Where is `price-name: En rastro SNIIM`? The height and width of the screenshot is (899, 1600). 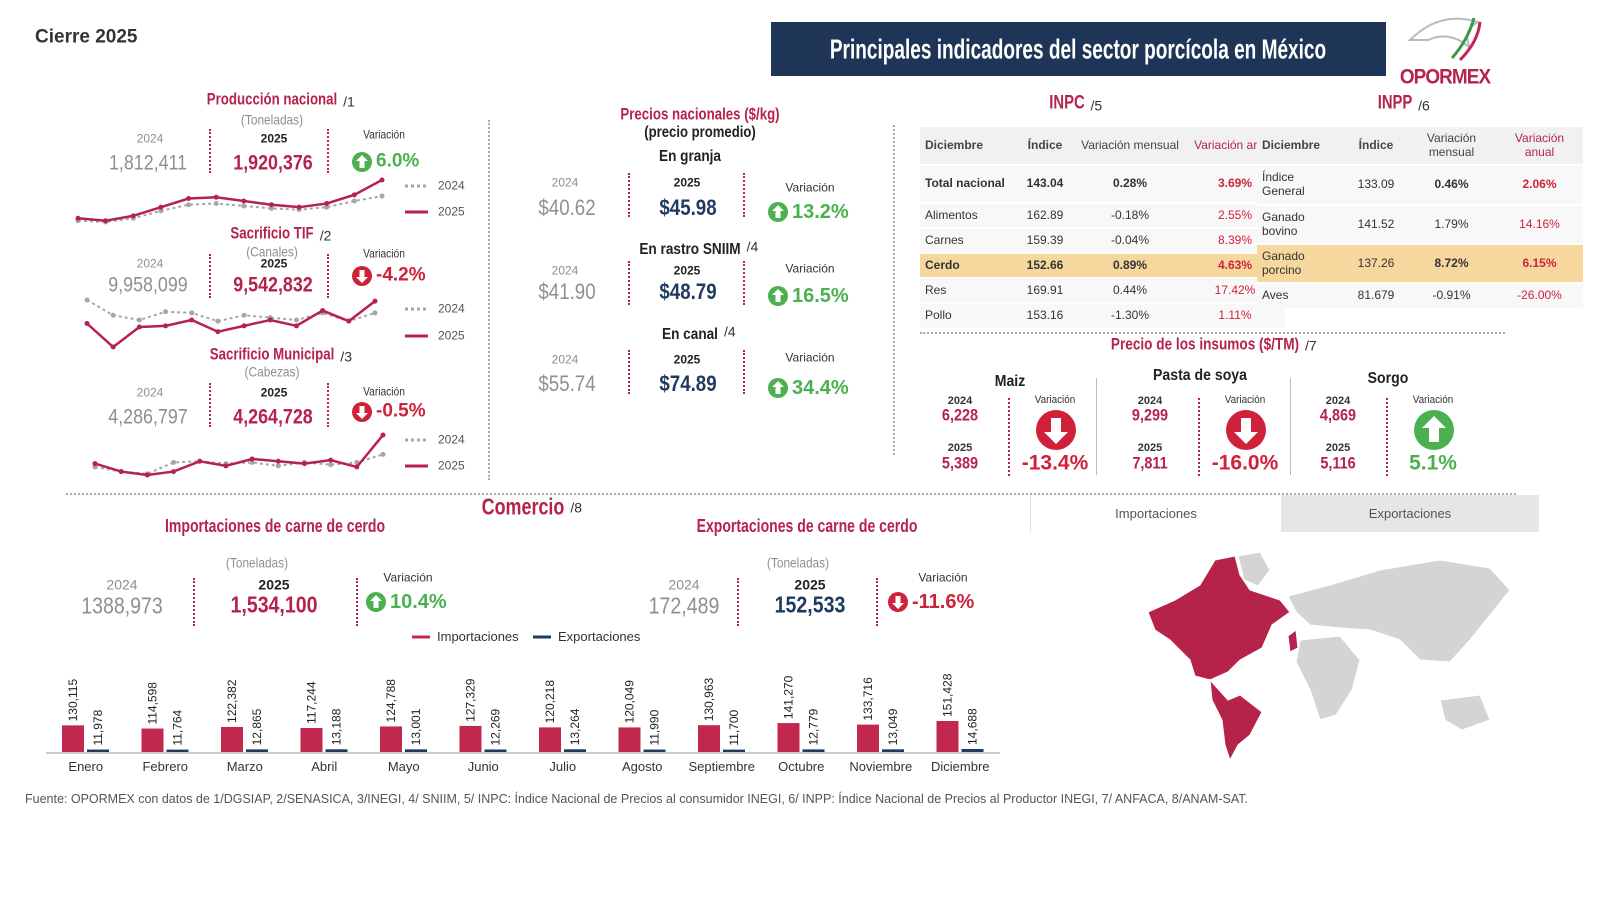
price-name: En rastro SNIIM is located at coordinates (690, 250).